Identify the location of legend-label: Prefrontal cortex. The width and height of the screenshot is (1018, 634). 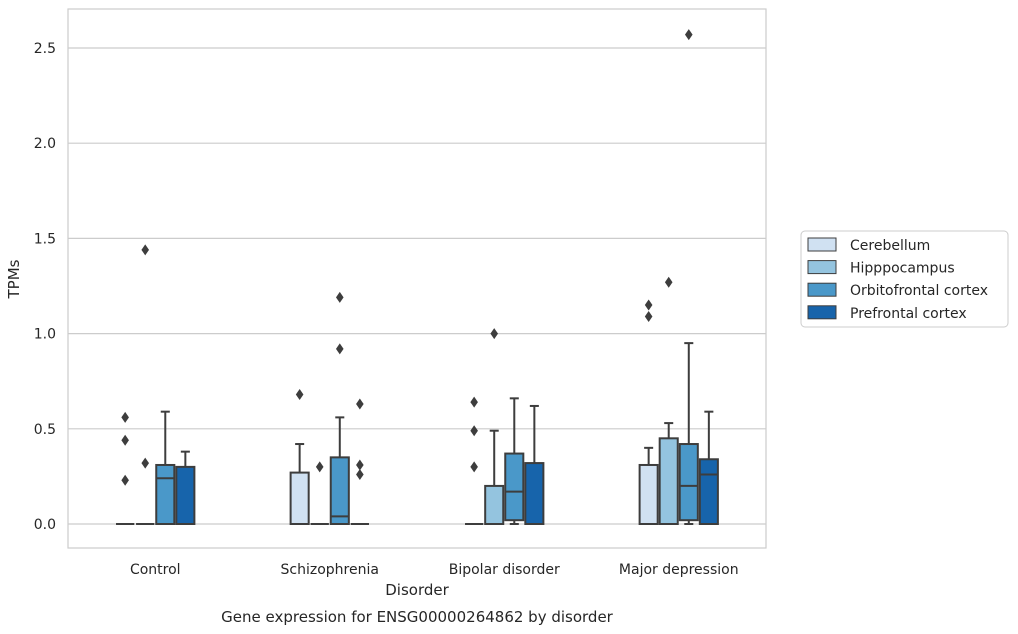
(908, 314).